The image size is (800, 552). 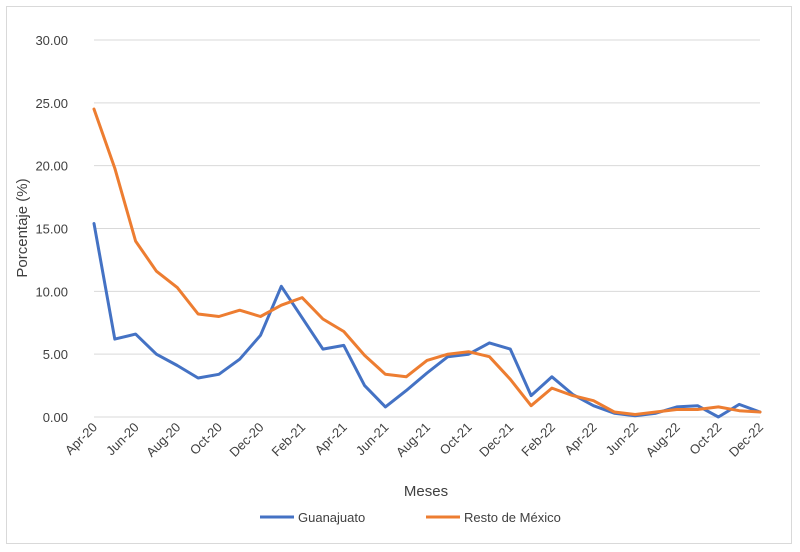 What do you see at coordinates (81, 439) in the screenshot?
I see `x-tick-label: Apr-20` at bounding box center [81, 439].